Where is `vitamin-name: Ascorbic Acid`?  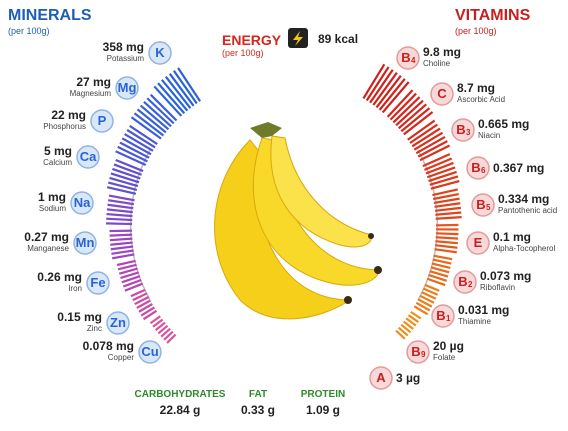
vitamin-name: Ascorbic Acid is located at coordinates (481, 99).